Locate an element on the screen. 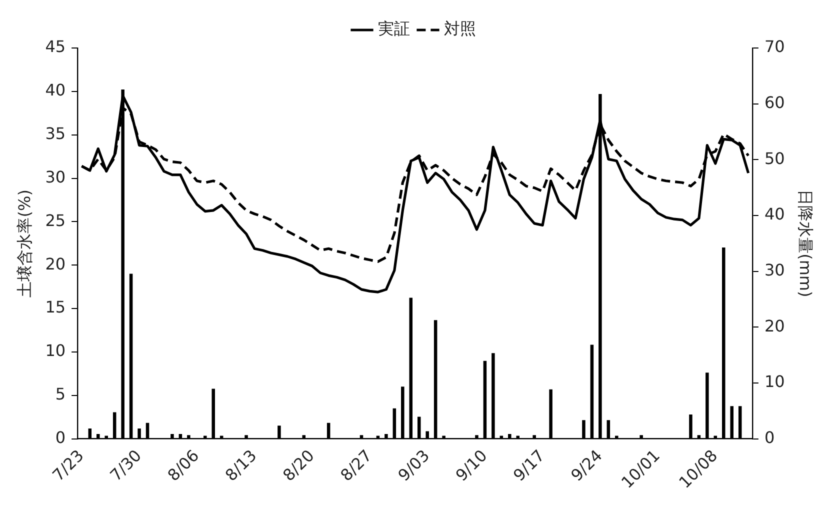 This screenshot has width=832, height=513. y2-tick-label: 40 is located at coordinates (774, 214).